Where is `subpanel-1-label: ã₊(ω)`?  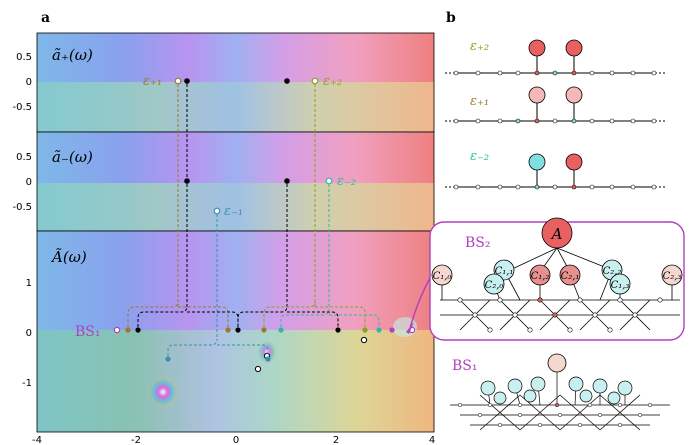 subpanel-1-label: ã₊(ω) is located at coordinates (72, 55).